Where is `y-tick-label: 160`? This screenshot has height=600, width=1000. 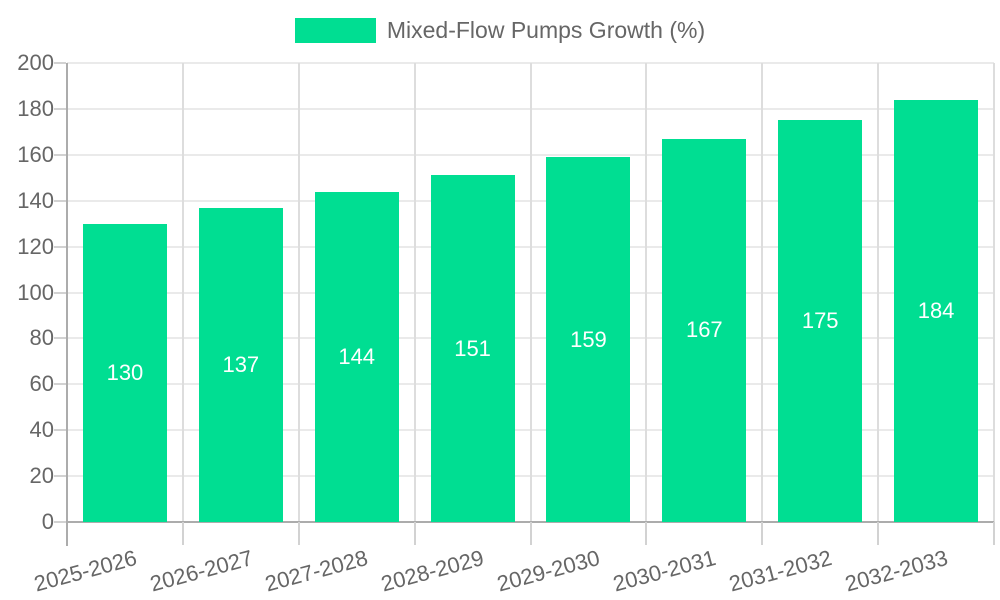 y-tick-label: 160 is located at coordinates (35, 154).